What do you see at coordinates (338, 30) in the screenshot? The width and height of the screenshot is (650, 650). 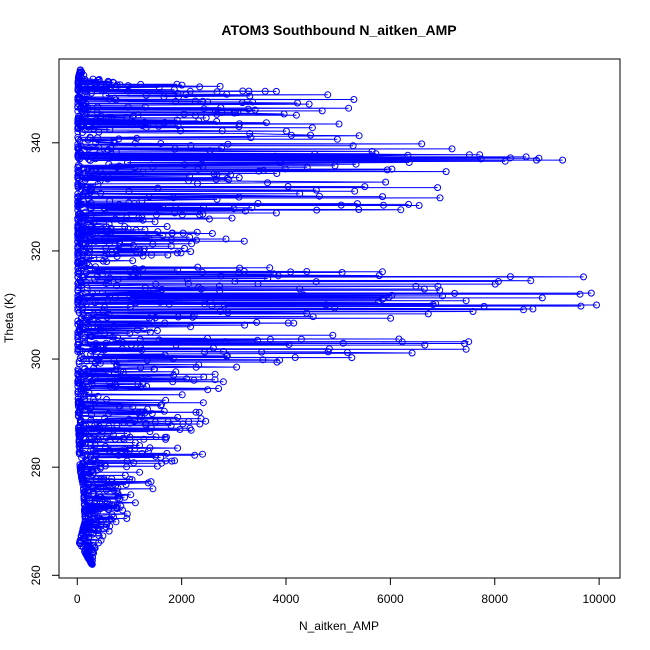 I see `chart-title: ATOM3 Southbound N_aitken_AMP` at bounding box center [338, 30].